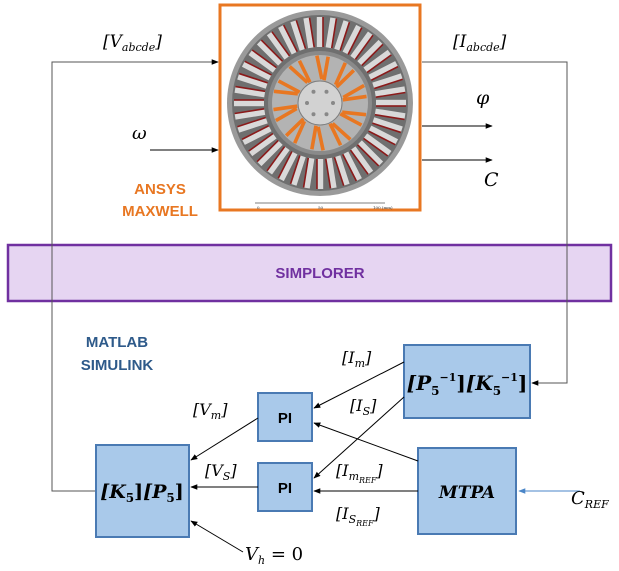 This screenshot has width=619, height=571. Describe the element at coordinates (274, 555) in the screenshot. I see `vh-label: Vh = 0` at that location.